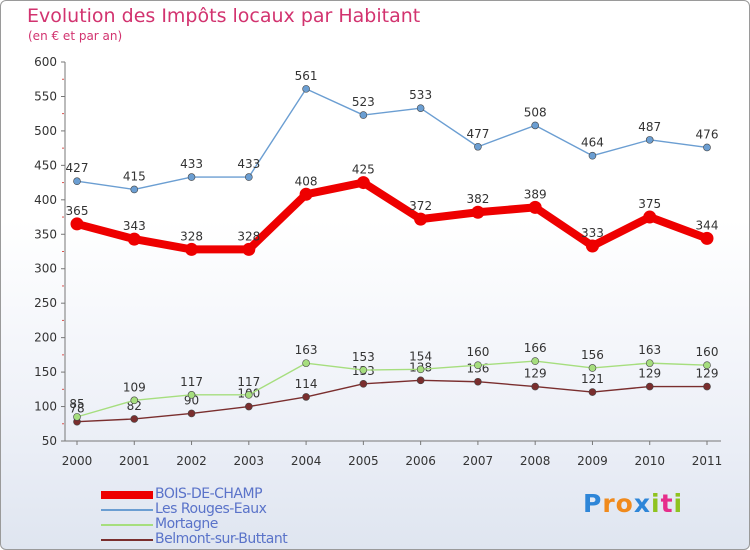 The width and height of the screenshot is (750, 550). Describe the element at coordinates (649, 350) in the screenshot. I see `data-label-mortagne: 163` at that location.